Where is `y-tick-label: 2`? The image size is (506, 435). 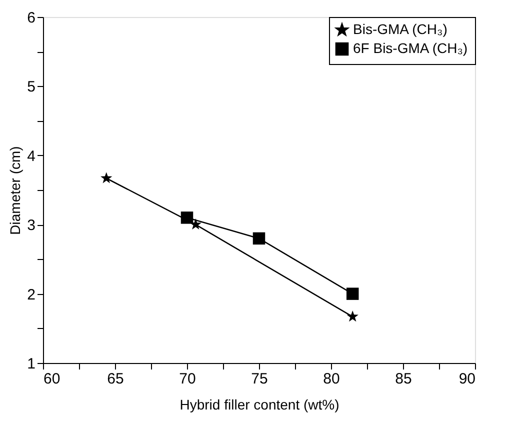 y-tick-label: 2 is located at coordinates (31, 295).